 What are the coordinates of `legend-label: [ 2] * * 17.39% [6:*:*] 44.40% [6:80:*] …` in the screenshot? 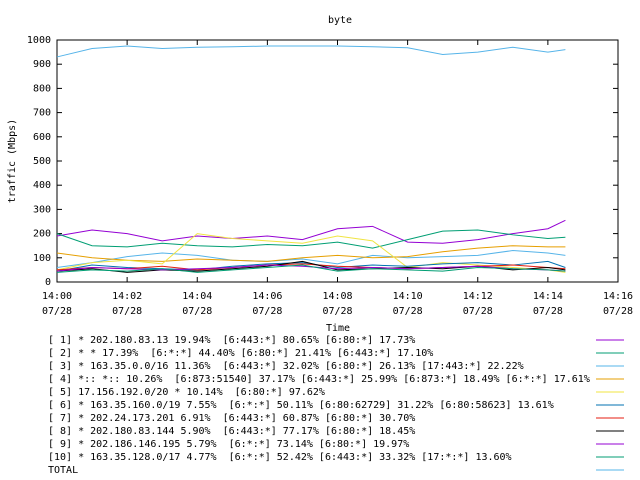 It's located at (240, 353).